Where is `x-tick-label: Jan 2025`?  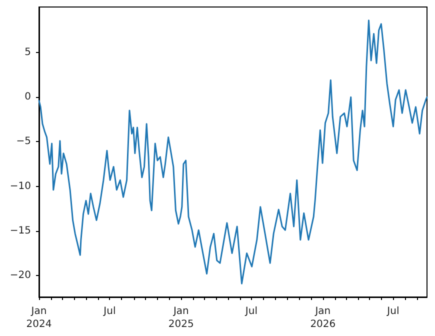 x-tick-label: Jan 2025 is located at coordinates (181, 318).